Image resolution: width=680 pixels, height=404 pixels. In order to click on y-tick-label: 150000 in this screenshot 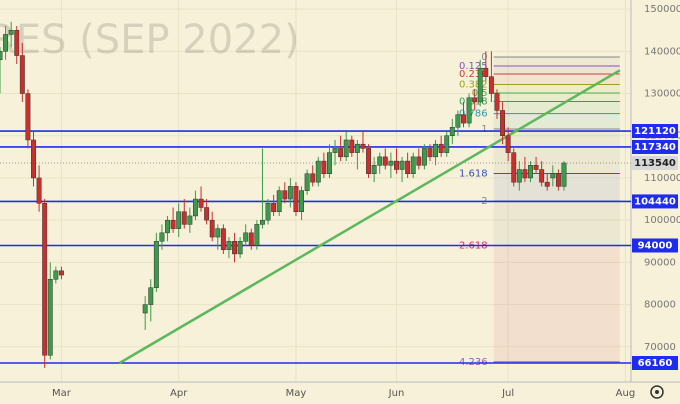, I will do `click(662, 9)`.